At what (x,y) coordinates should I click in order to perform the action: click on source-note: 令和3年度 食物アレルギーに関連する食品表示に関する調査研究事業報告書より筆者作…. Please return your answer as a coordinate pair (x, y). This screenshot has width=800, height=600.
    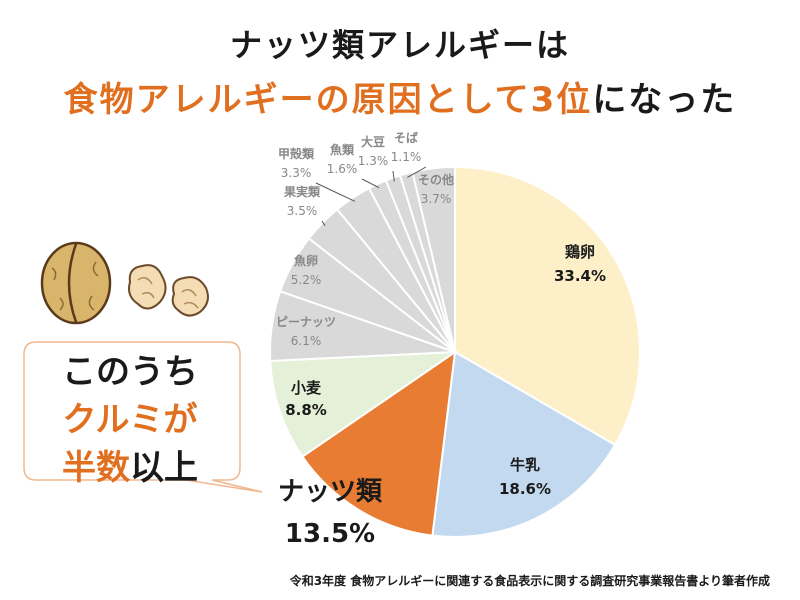
    Looking at the image, I should click on (529, 581).